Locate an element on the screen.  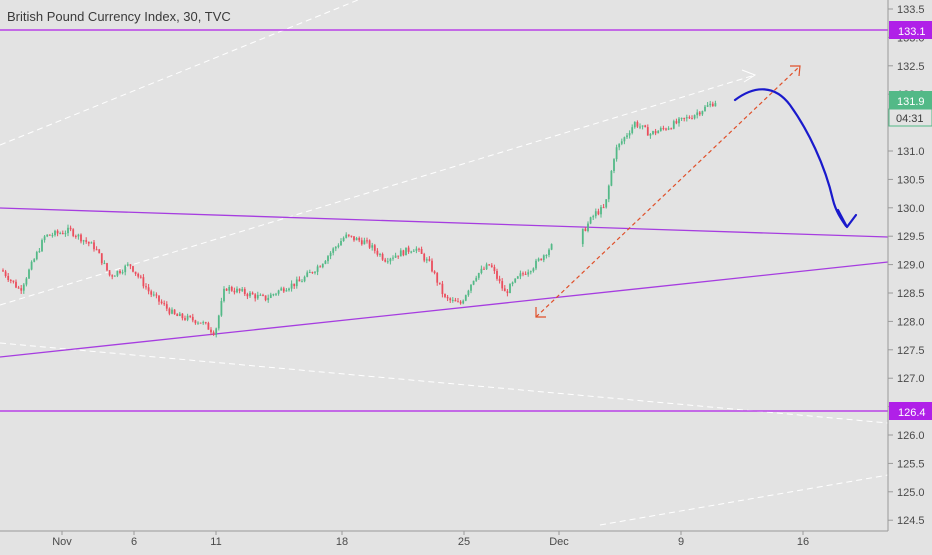
upper-channel-dash-line is located at coordinates (179, 73).